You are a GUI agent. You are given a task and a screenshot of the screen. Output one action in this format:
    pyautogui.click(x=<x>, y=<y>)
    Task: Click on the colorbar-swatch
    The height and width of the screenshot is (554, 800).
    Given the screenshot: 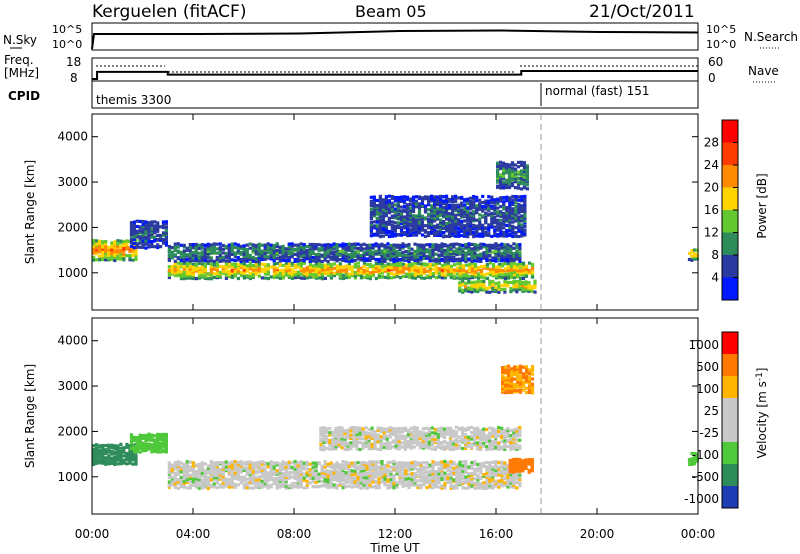 What is the action you would take?
    pyautogui.click(x=730, y=198)
    